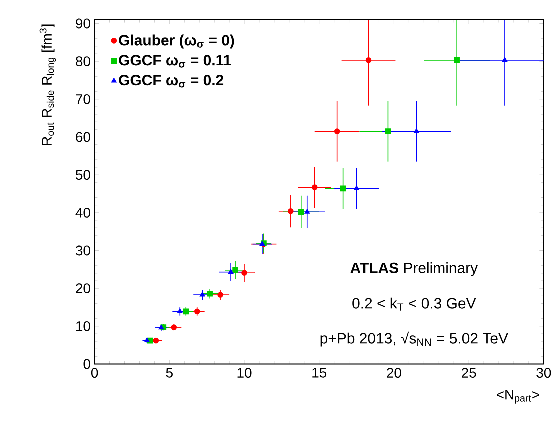 This screenshot has width=555, height=424. Describe the element at coordinates (175, 61) in the screenshot. I see `legend-label: GGCF ω$_{σ}$ = 0.11` at that location.